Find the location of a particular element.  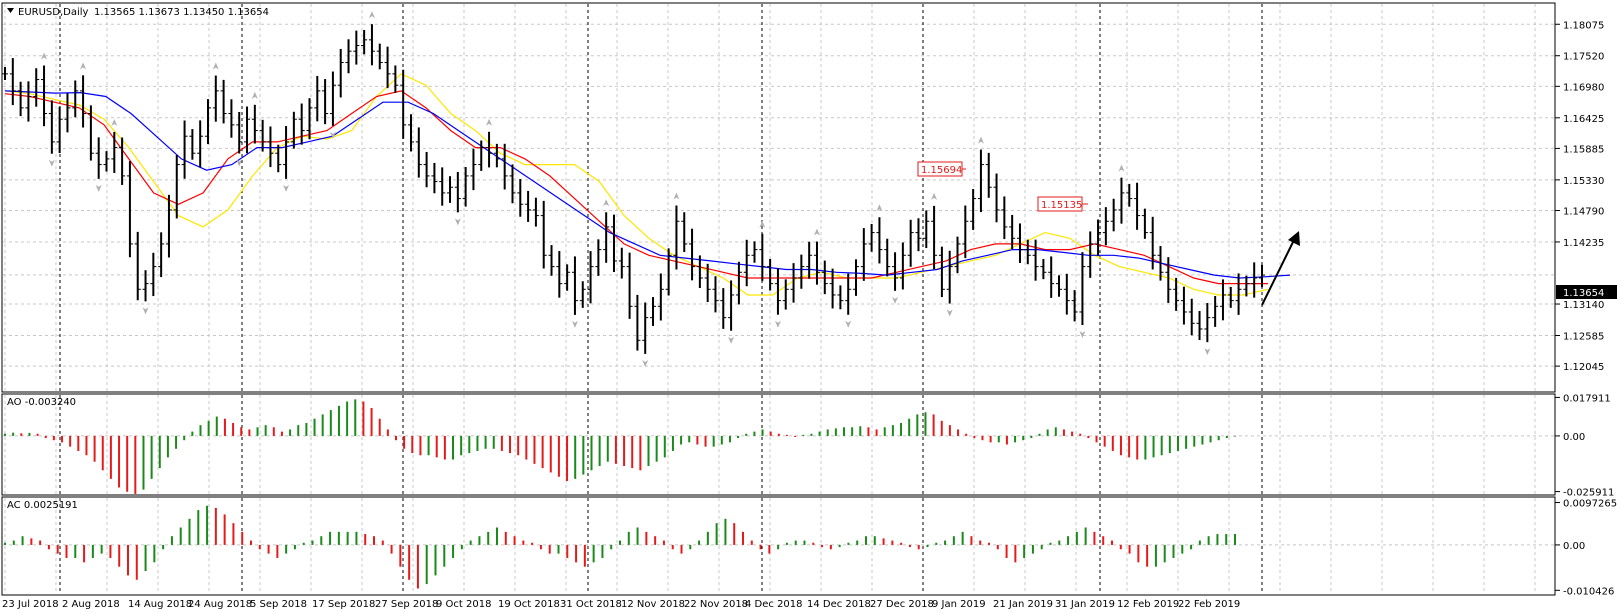

y-tick-label: -0.010426 is located at coordinates (1588, 591).